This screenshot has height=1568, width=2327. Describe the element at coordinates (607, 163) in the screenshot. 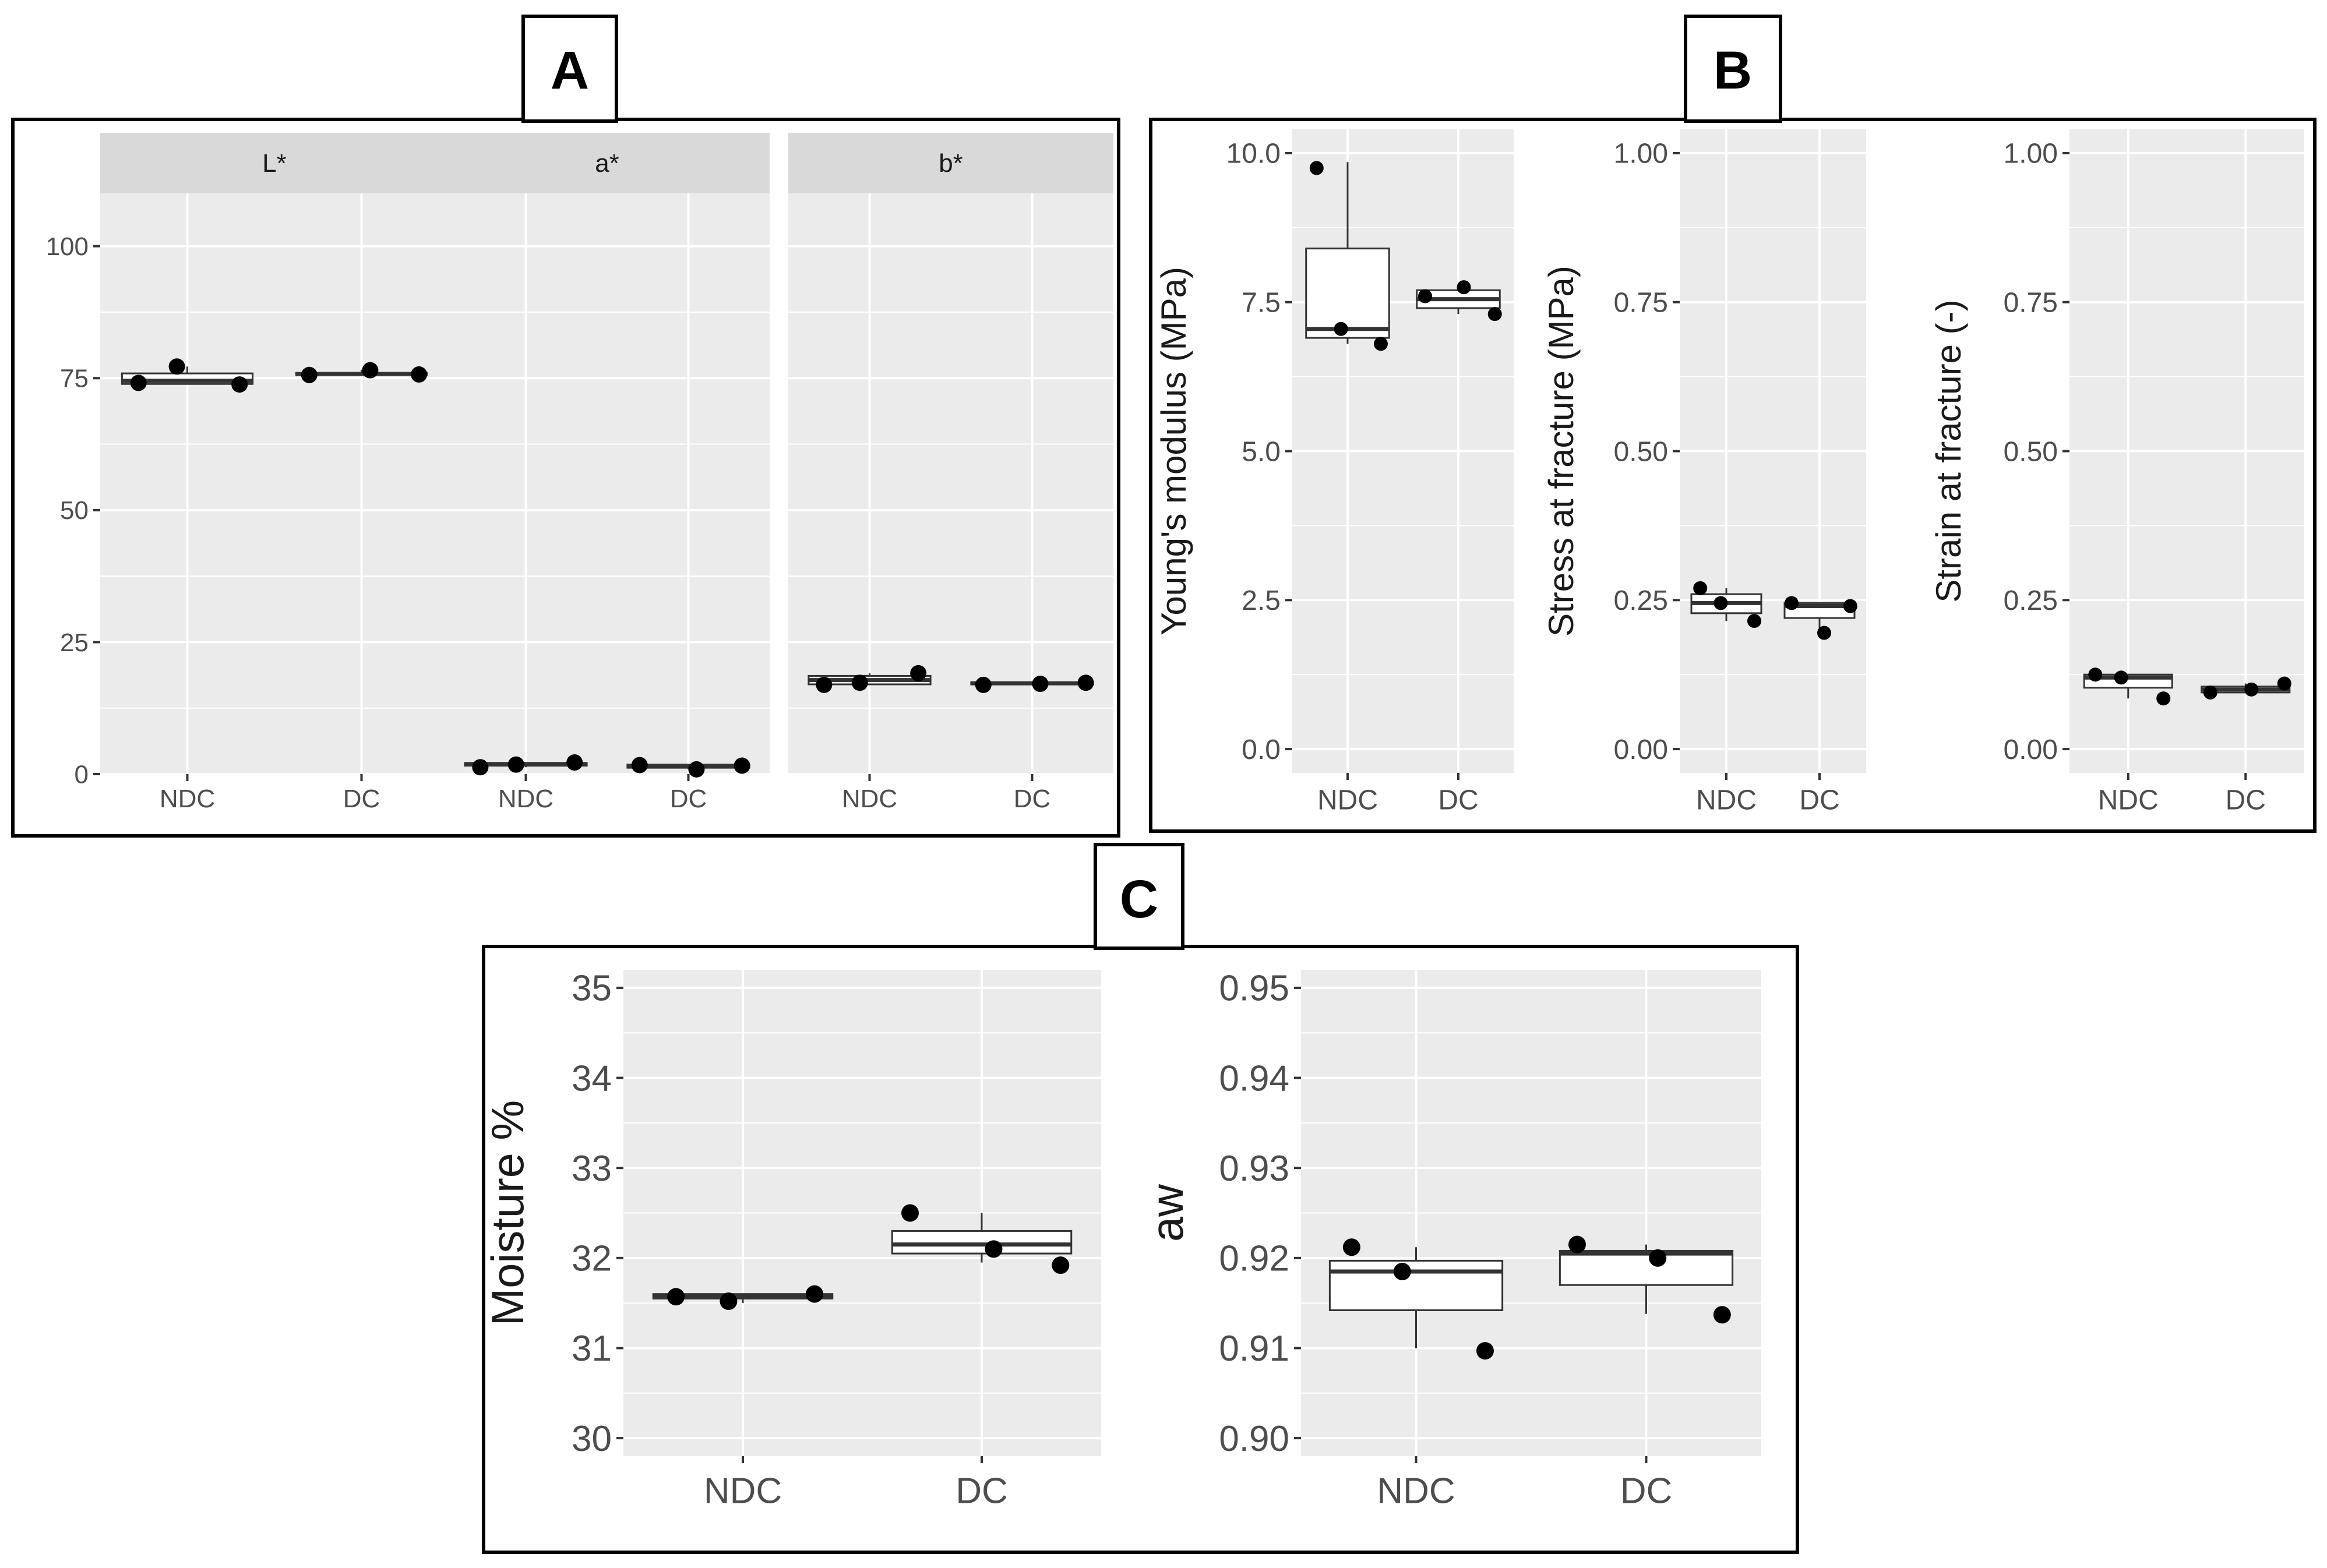

I see `facet-strip-label: a*` at that location.